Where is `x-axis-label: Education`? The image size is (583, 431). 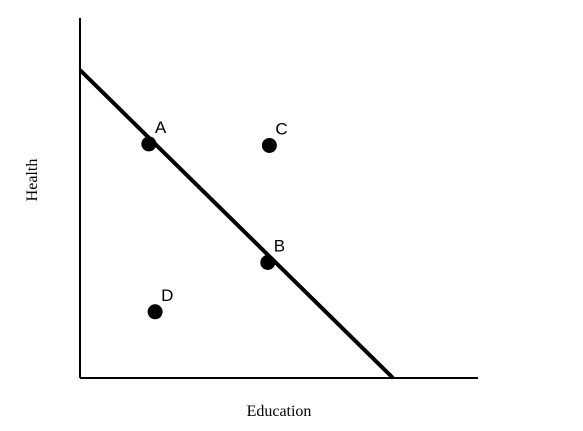 x-axis-label: Education is located at coordinates (279, 411).